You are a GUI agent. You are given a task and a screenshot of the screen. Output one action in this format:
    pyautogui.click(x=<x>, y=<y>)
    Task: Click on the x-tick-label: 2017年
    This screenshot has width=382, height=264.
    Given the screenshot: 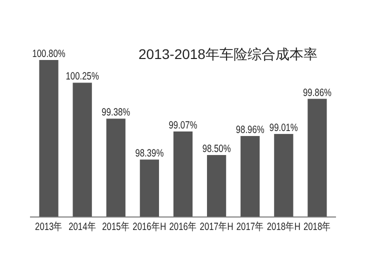 What is the action you would take?
    pyautogui.click(x=250, y=227)
    